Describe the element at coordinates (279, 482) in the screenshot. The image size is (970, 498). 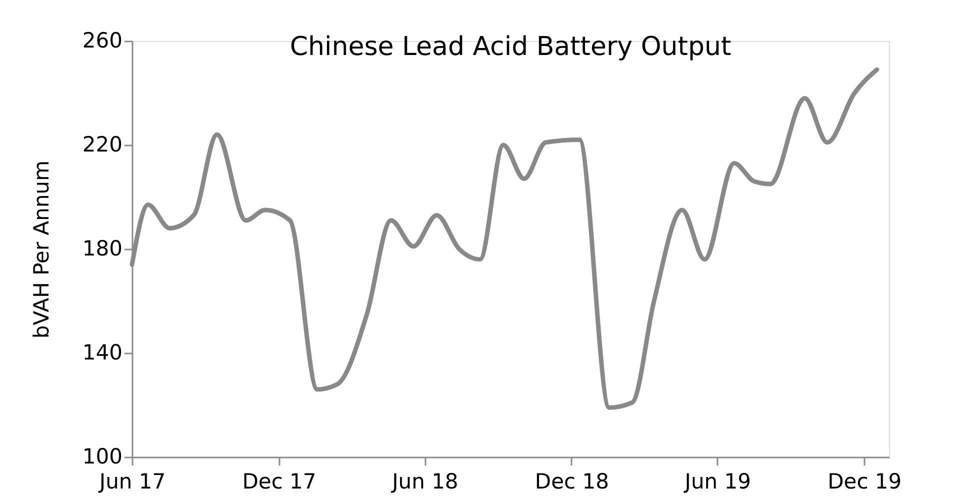
I see `x-tick-label: Dec 17` at that location.